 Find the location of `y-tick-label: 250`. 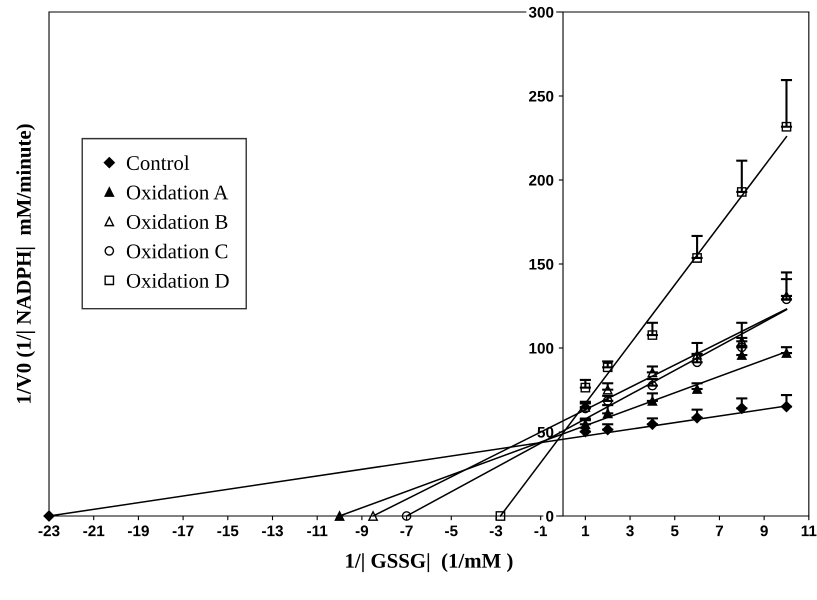

y-tick-label: 250 is located at coordinates (541, 96).